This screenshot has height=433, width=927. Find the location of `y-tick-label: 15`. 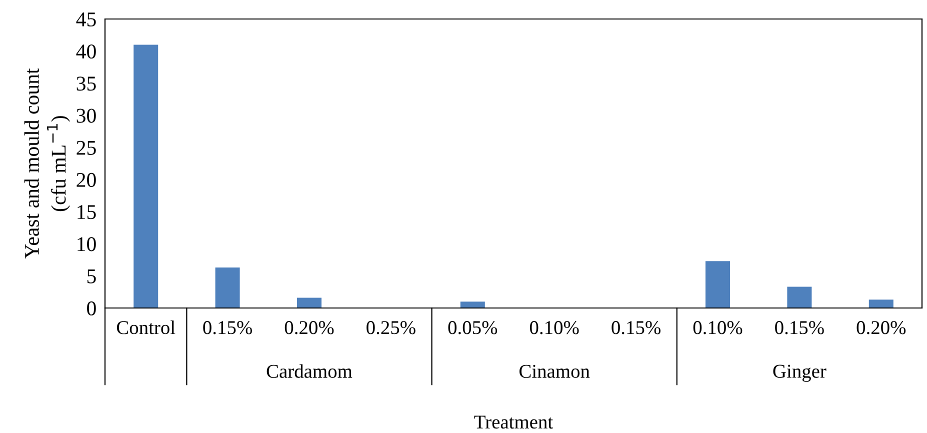

y-tick-label: 15 is located at coordinates (87, 212).